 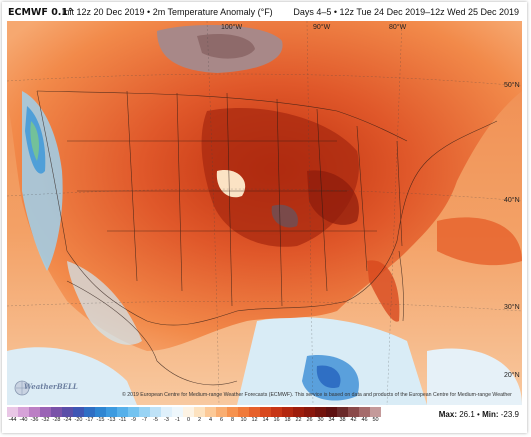 I want to click on warm-anomaly-southeast, so click(x=383, y=291).